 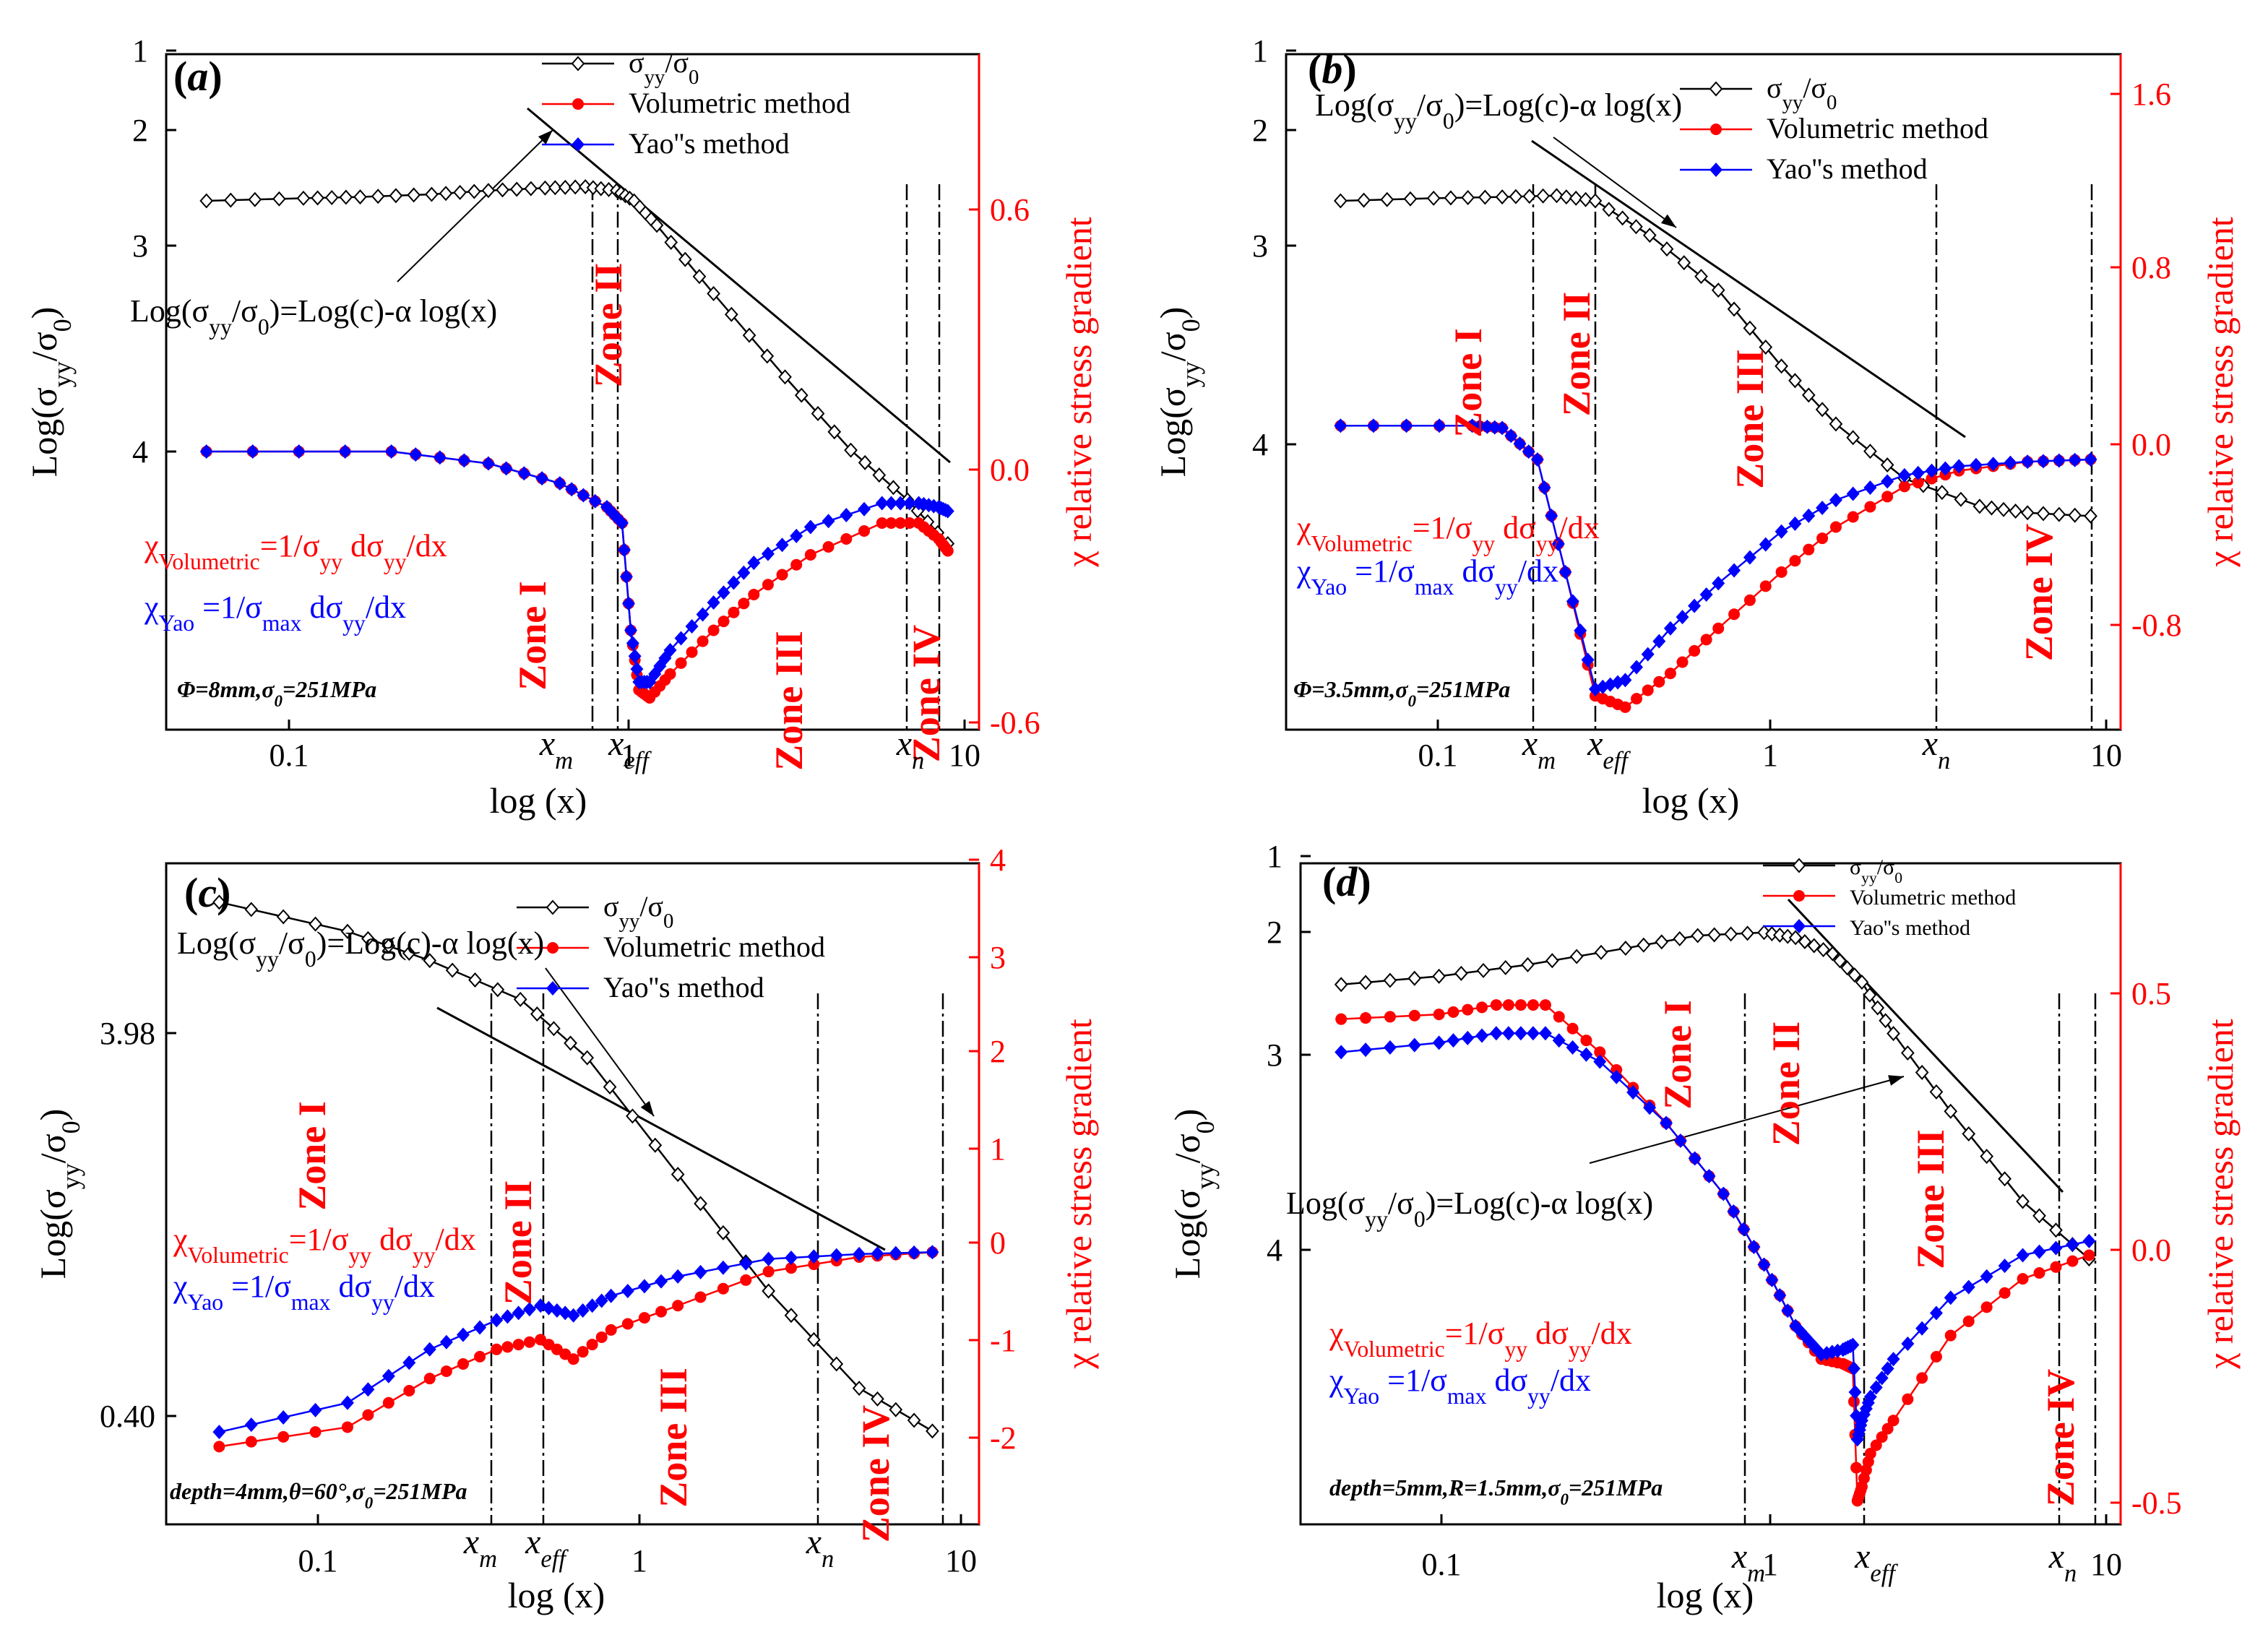 I want to click on series-line, so click(x=577, y=566).